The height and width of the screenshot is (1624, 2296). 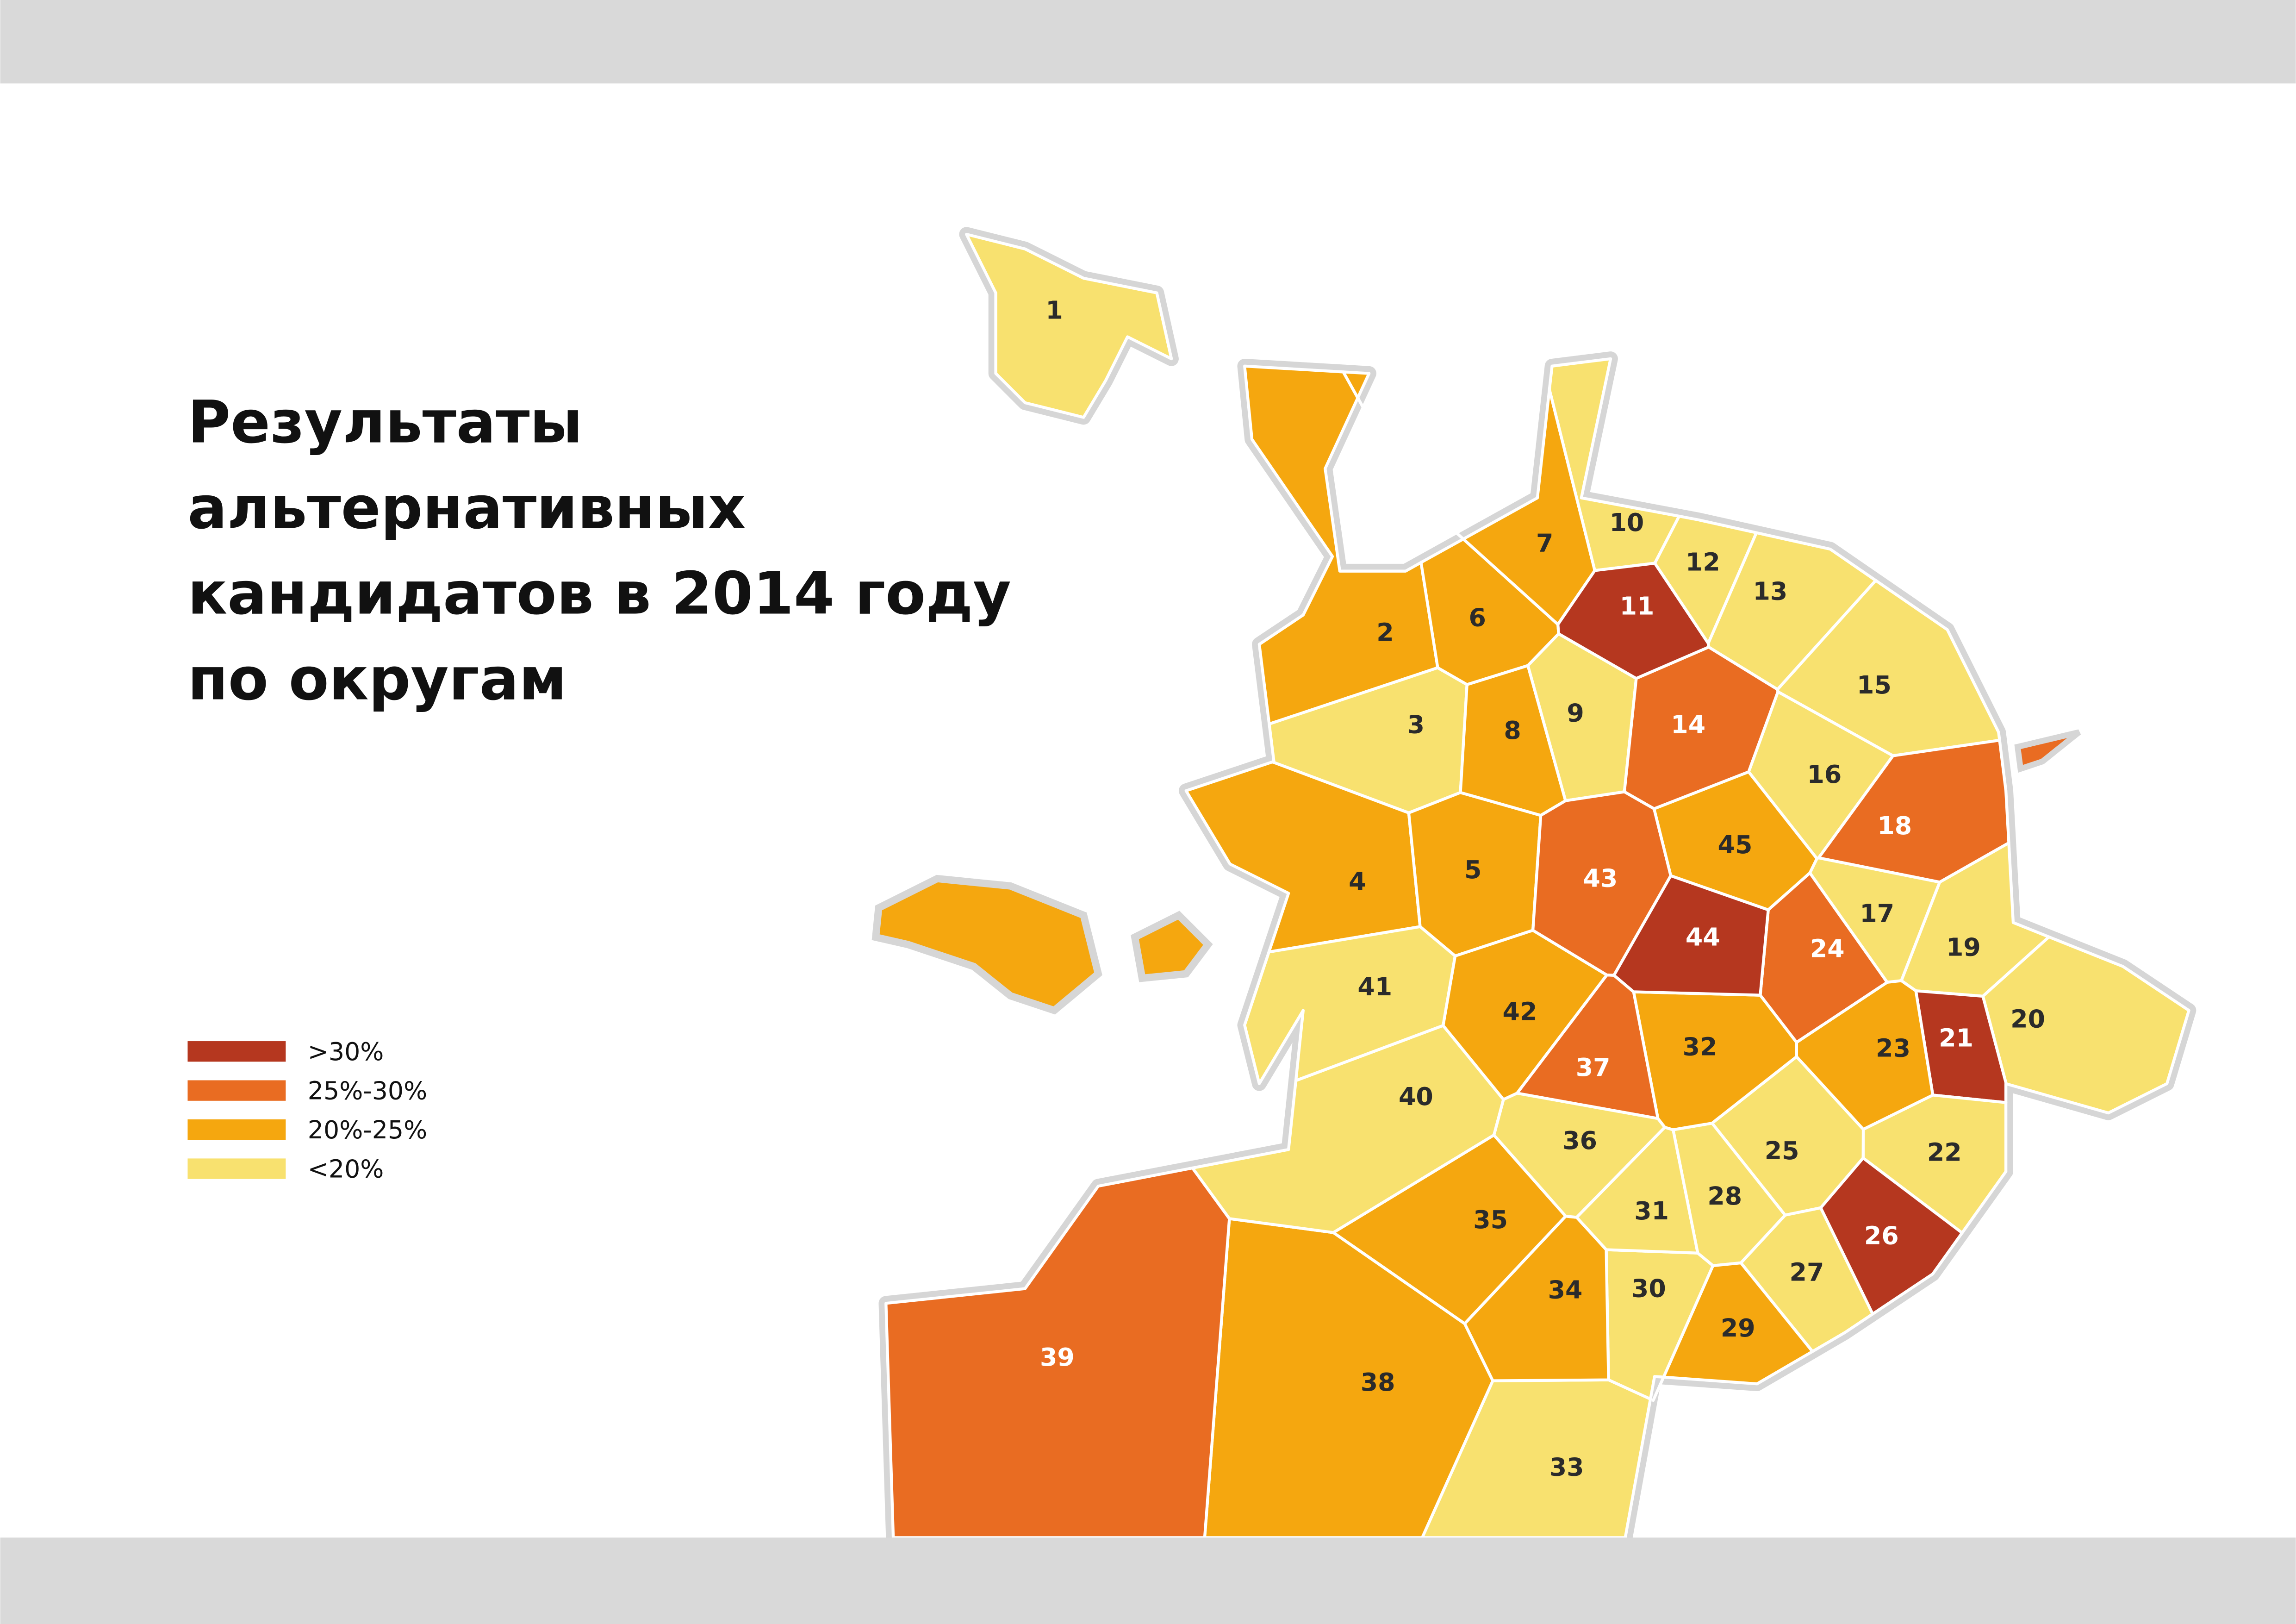 What do you see at coordinates (1544, 542) in the screenshot?
I see `district-label: 7` at bounding box center [1544, 542].